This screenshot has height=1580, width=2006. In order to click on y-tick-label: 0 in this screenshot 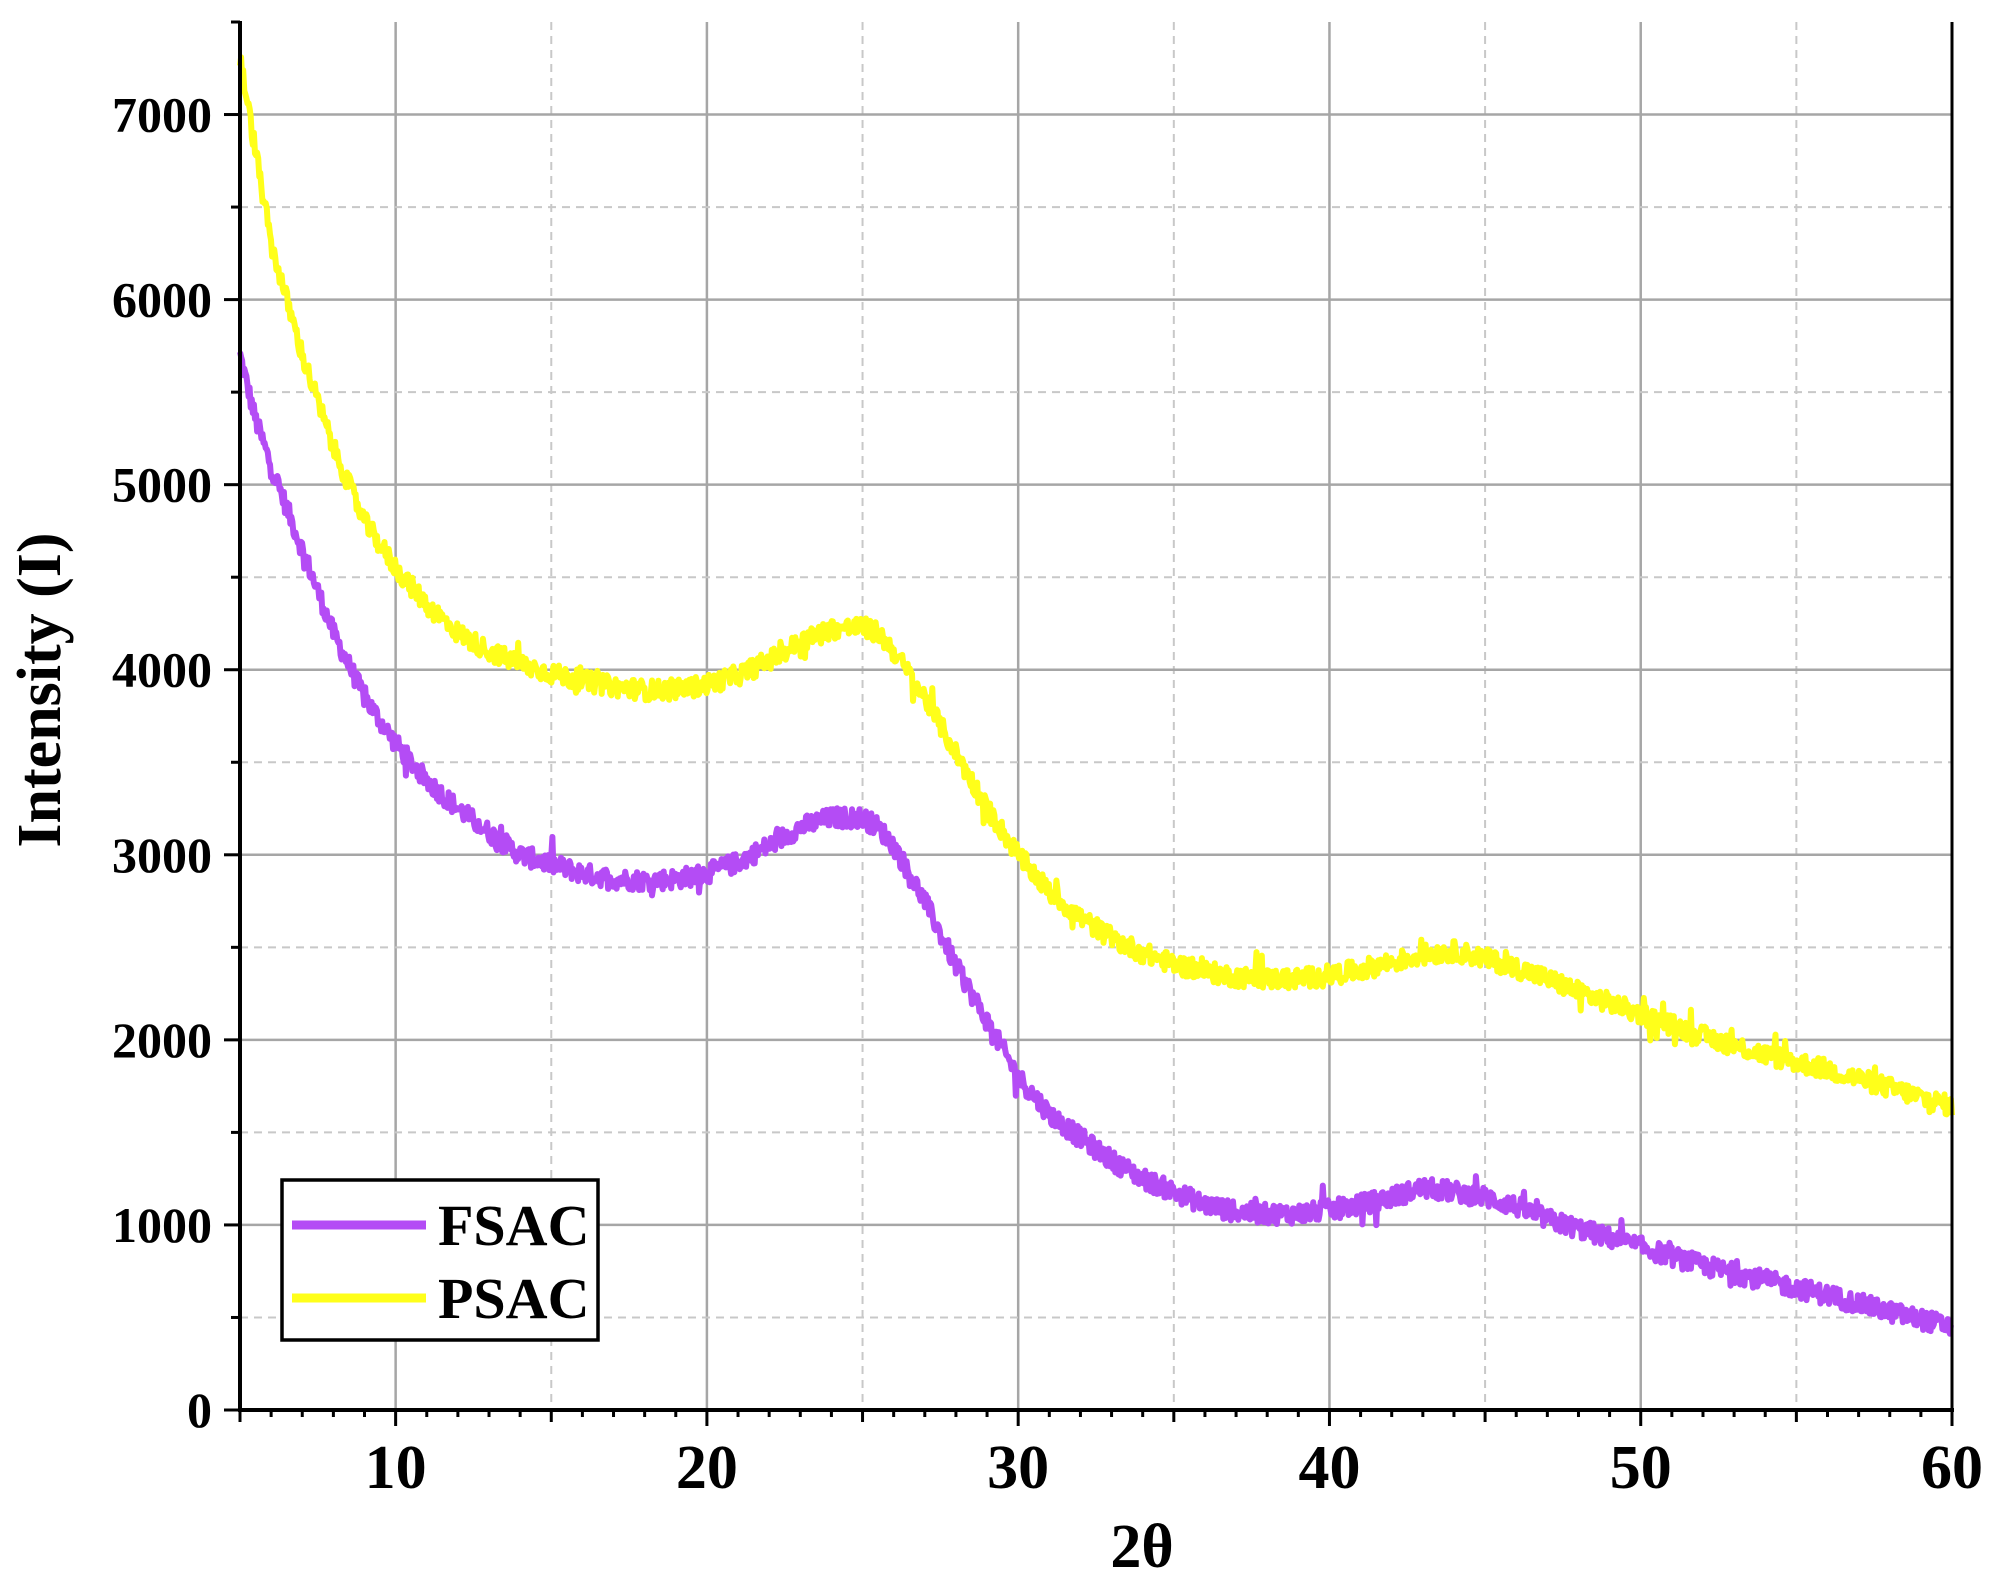, I will do `click(199, 1410)`.